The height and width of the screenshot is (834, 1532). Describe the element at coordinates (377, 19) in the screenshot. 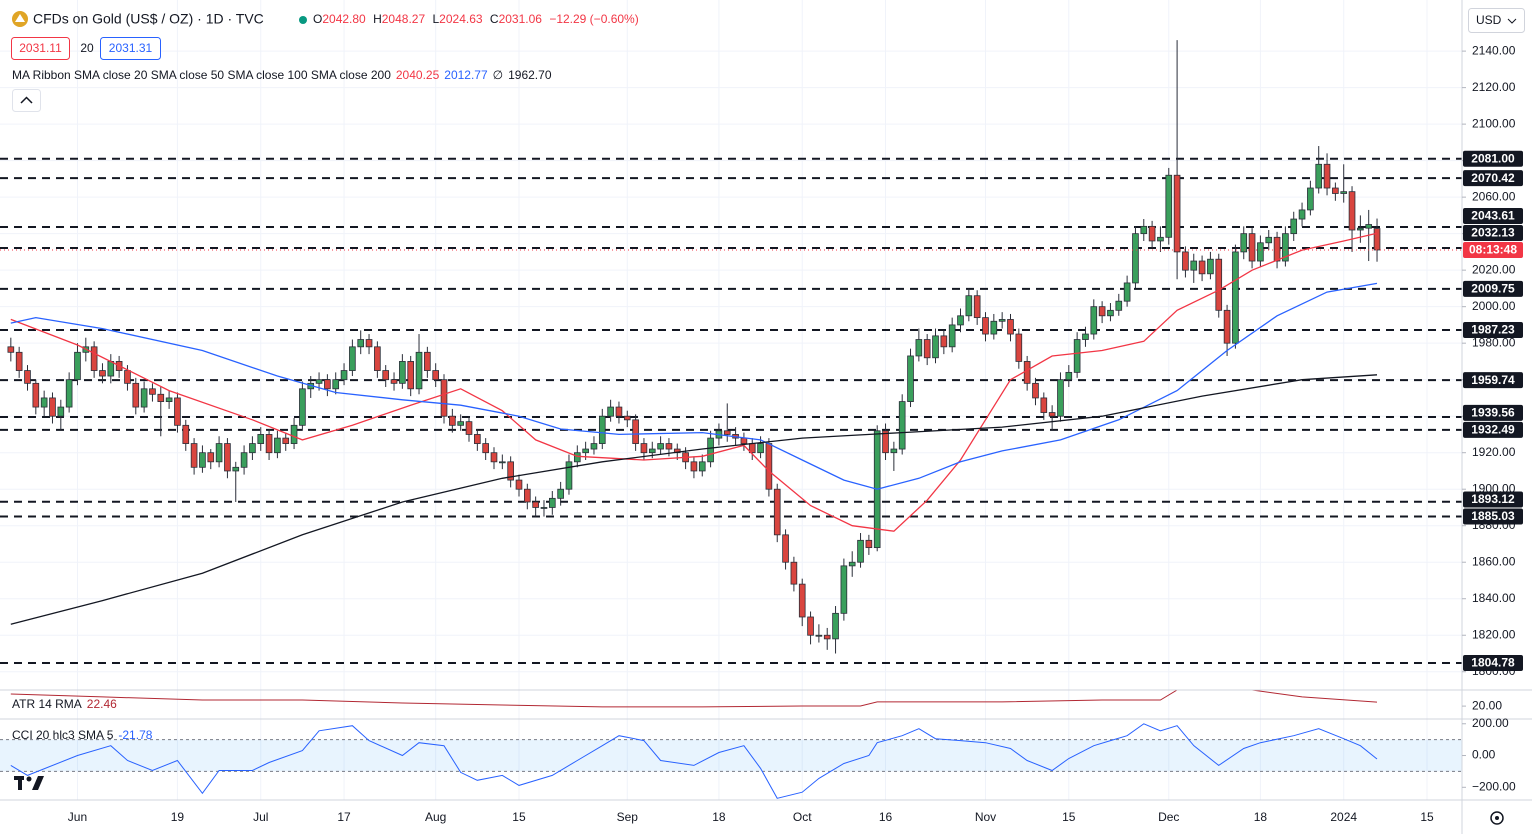

I see `readout-label: H` at that location.